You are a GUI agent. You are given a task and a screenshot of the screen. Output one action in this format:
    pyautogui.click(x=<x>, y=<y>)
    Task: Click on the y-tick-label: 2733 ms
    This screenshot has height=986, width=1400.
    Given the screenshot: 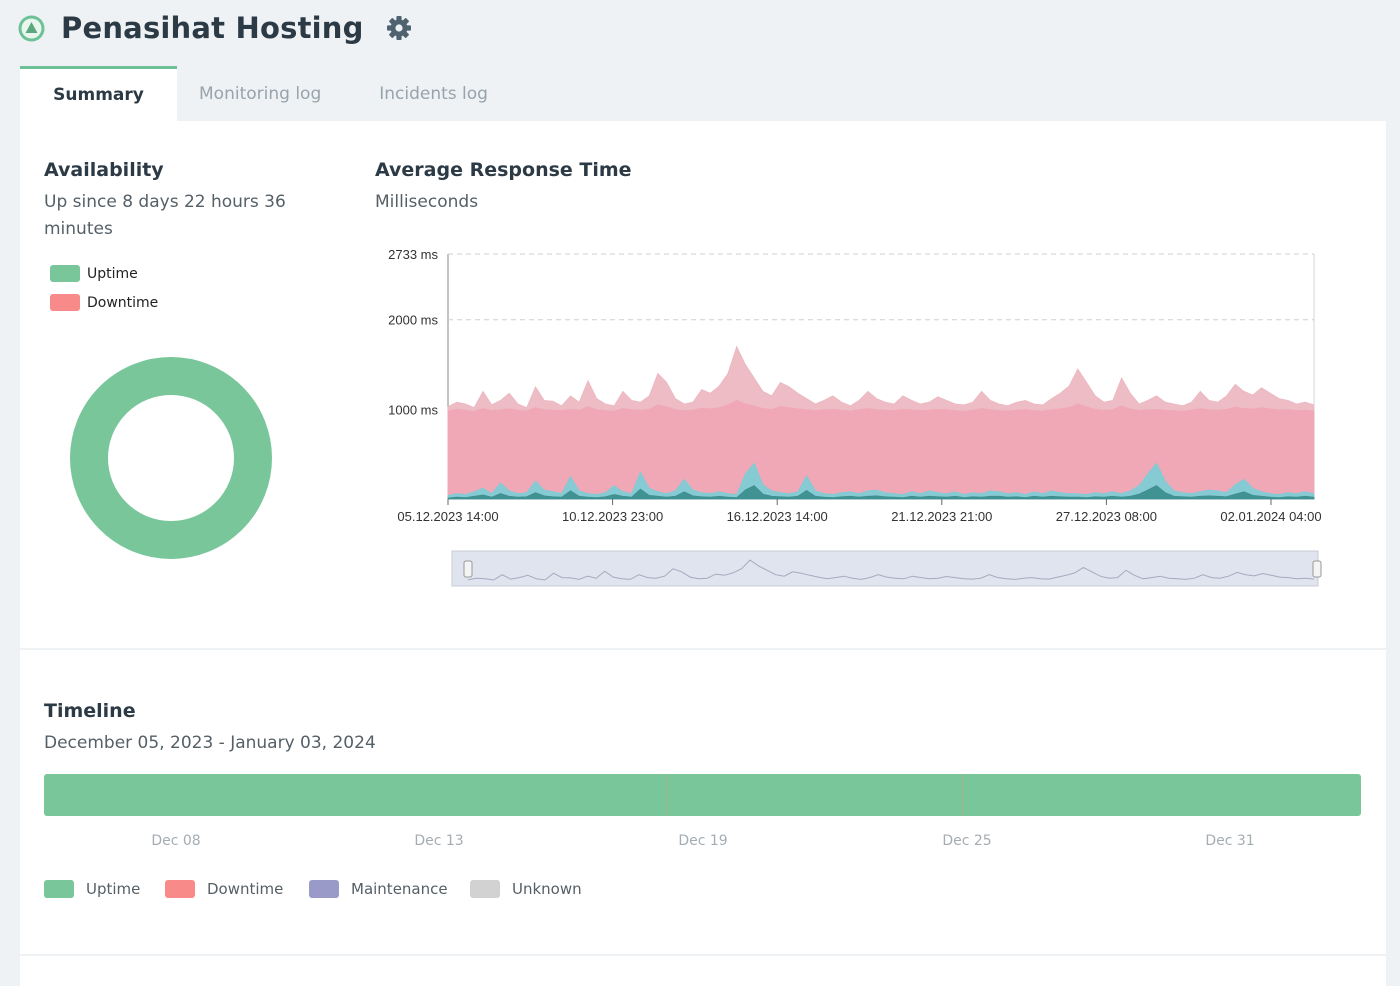 What is the action you would take?
    pyautogui.click(x=413, y=254)
    